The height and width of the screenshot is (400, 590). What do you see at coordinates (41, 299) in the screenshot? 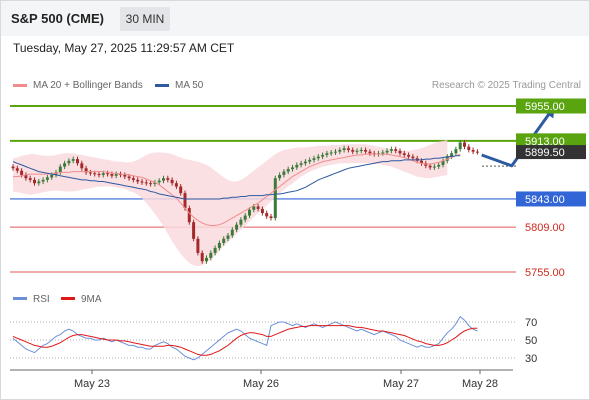
I see `rsi-legend-label: RSI` at bounding box center [41, 299].